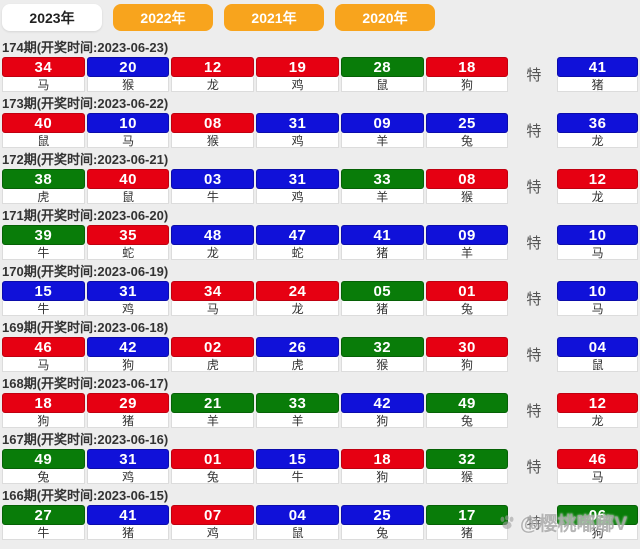 This screenshot has width=640, height=549. Describe the element at coordinates (274, 17) in the screenshot. I see `year-tab: 2021年` at that location.